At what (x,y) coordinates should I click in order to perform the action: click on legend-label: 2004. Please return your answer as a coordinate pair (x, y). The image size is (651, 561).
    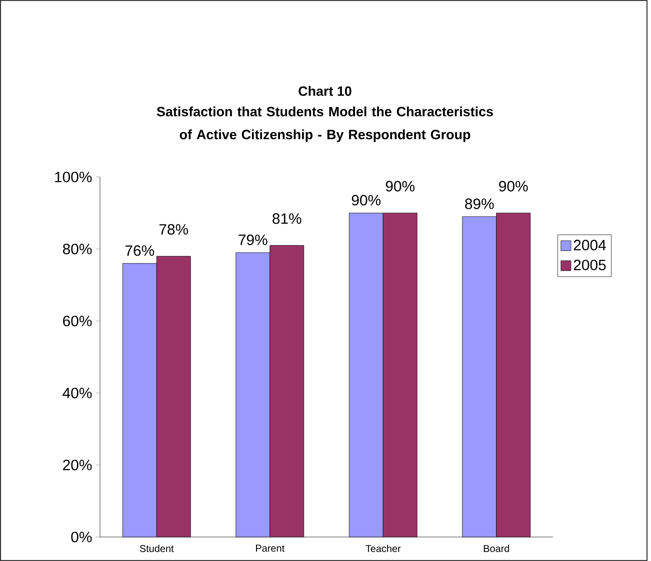
    Looking at the image, I should click on (590, 245).